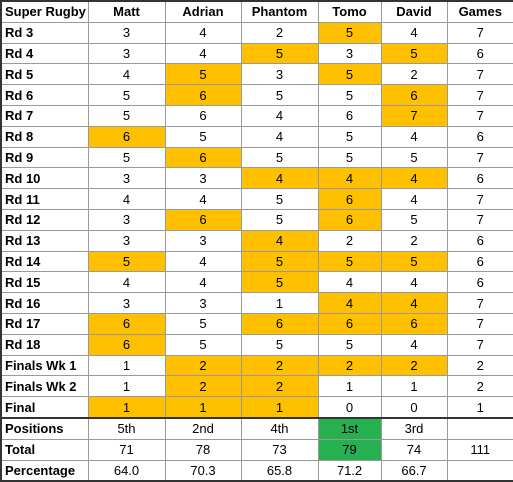  Describe the element at coordinates (44, 386) in the screenshot. I see `round-label: Finals Wk 2` at that location.